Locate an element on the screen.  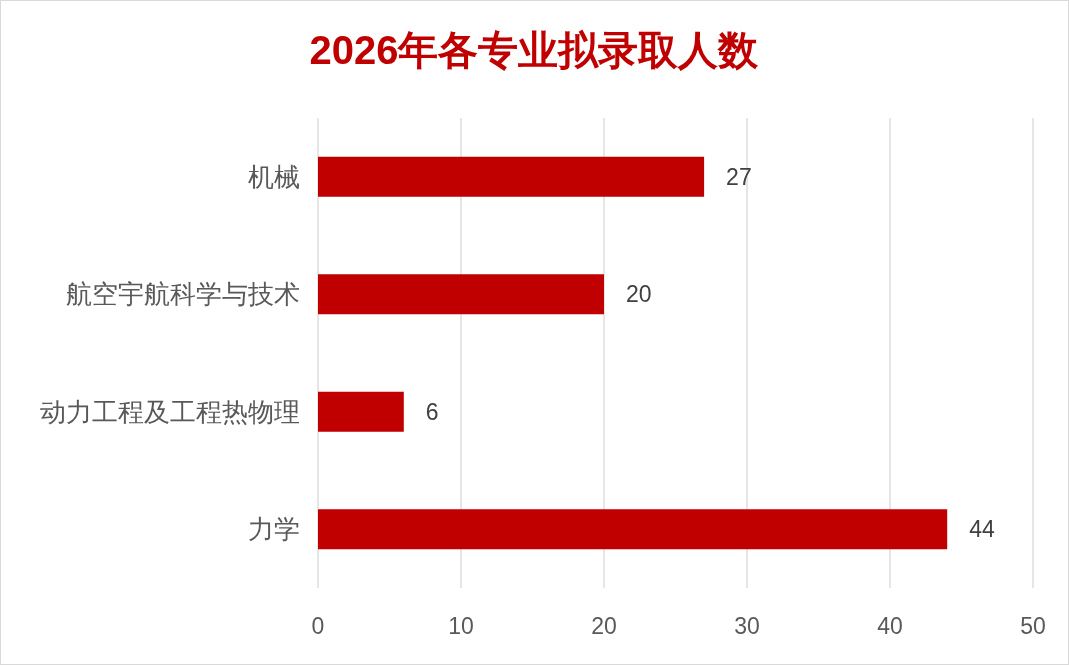
data-label: 27 is located at coordinates (739, 176).